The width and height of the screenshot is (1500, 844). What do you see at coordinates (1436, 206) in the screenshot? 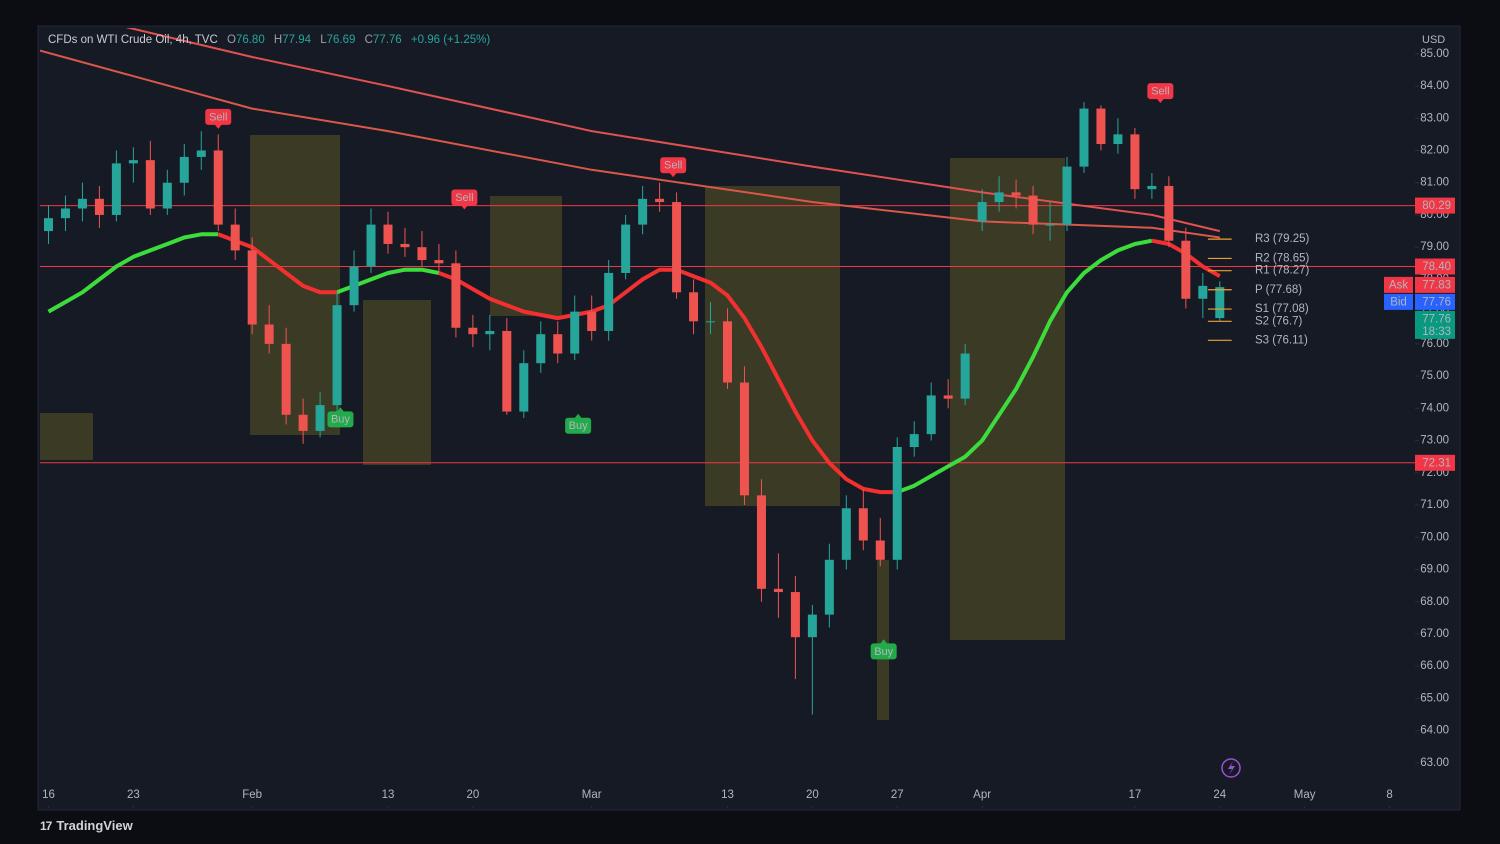
I see `price-tag-label: 80.29` at bounding box center [1436, 206].